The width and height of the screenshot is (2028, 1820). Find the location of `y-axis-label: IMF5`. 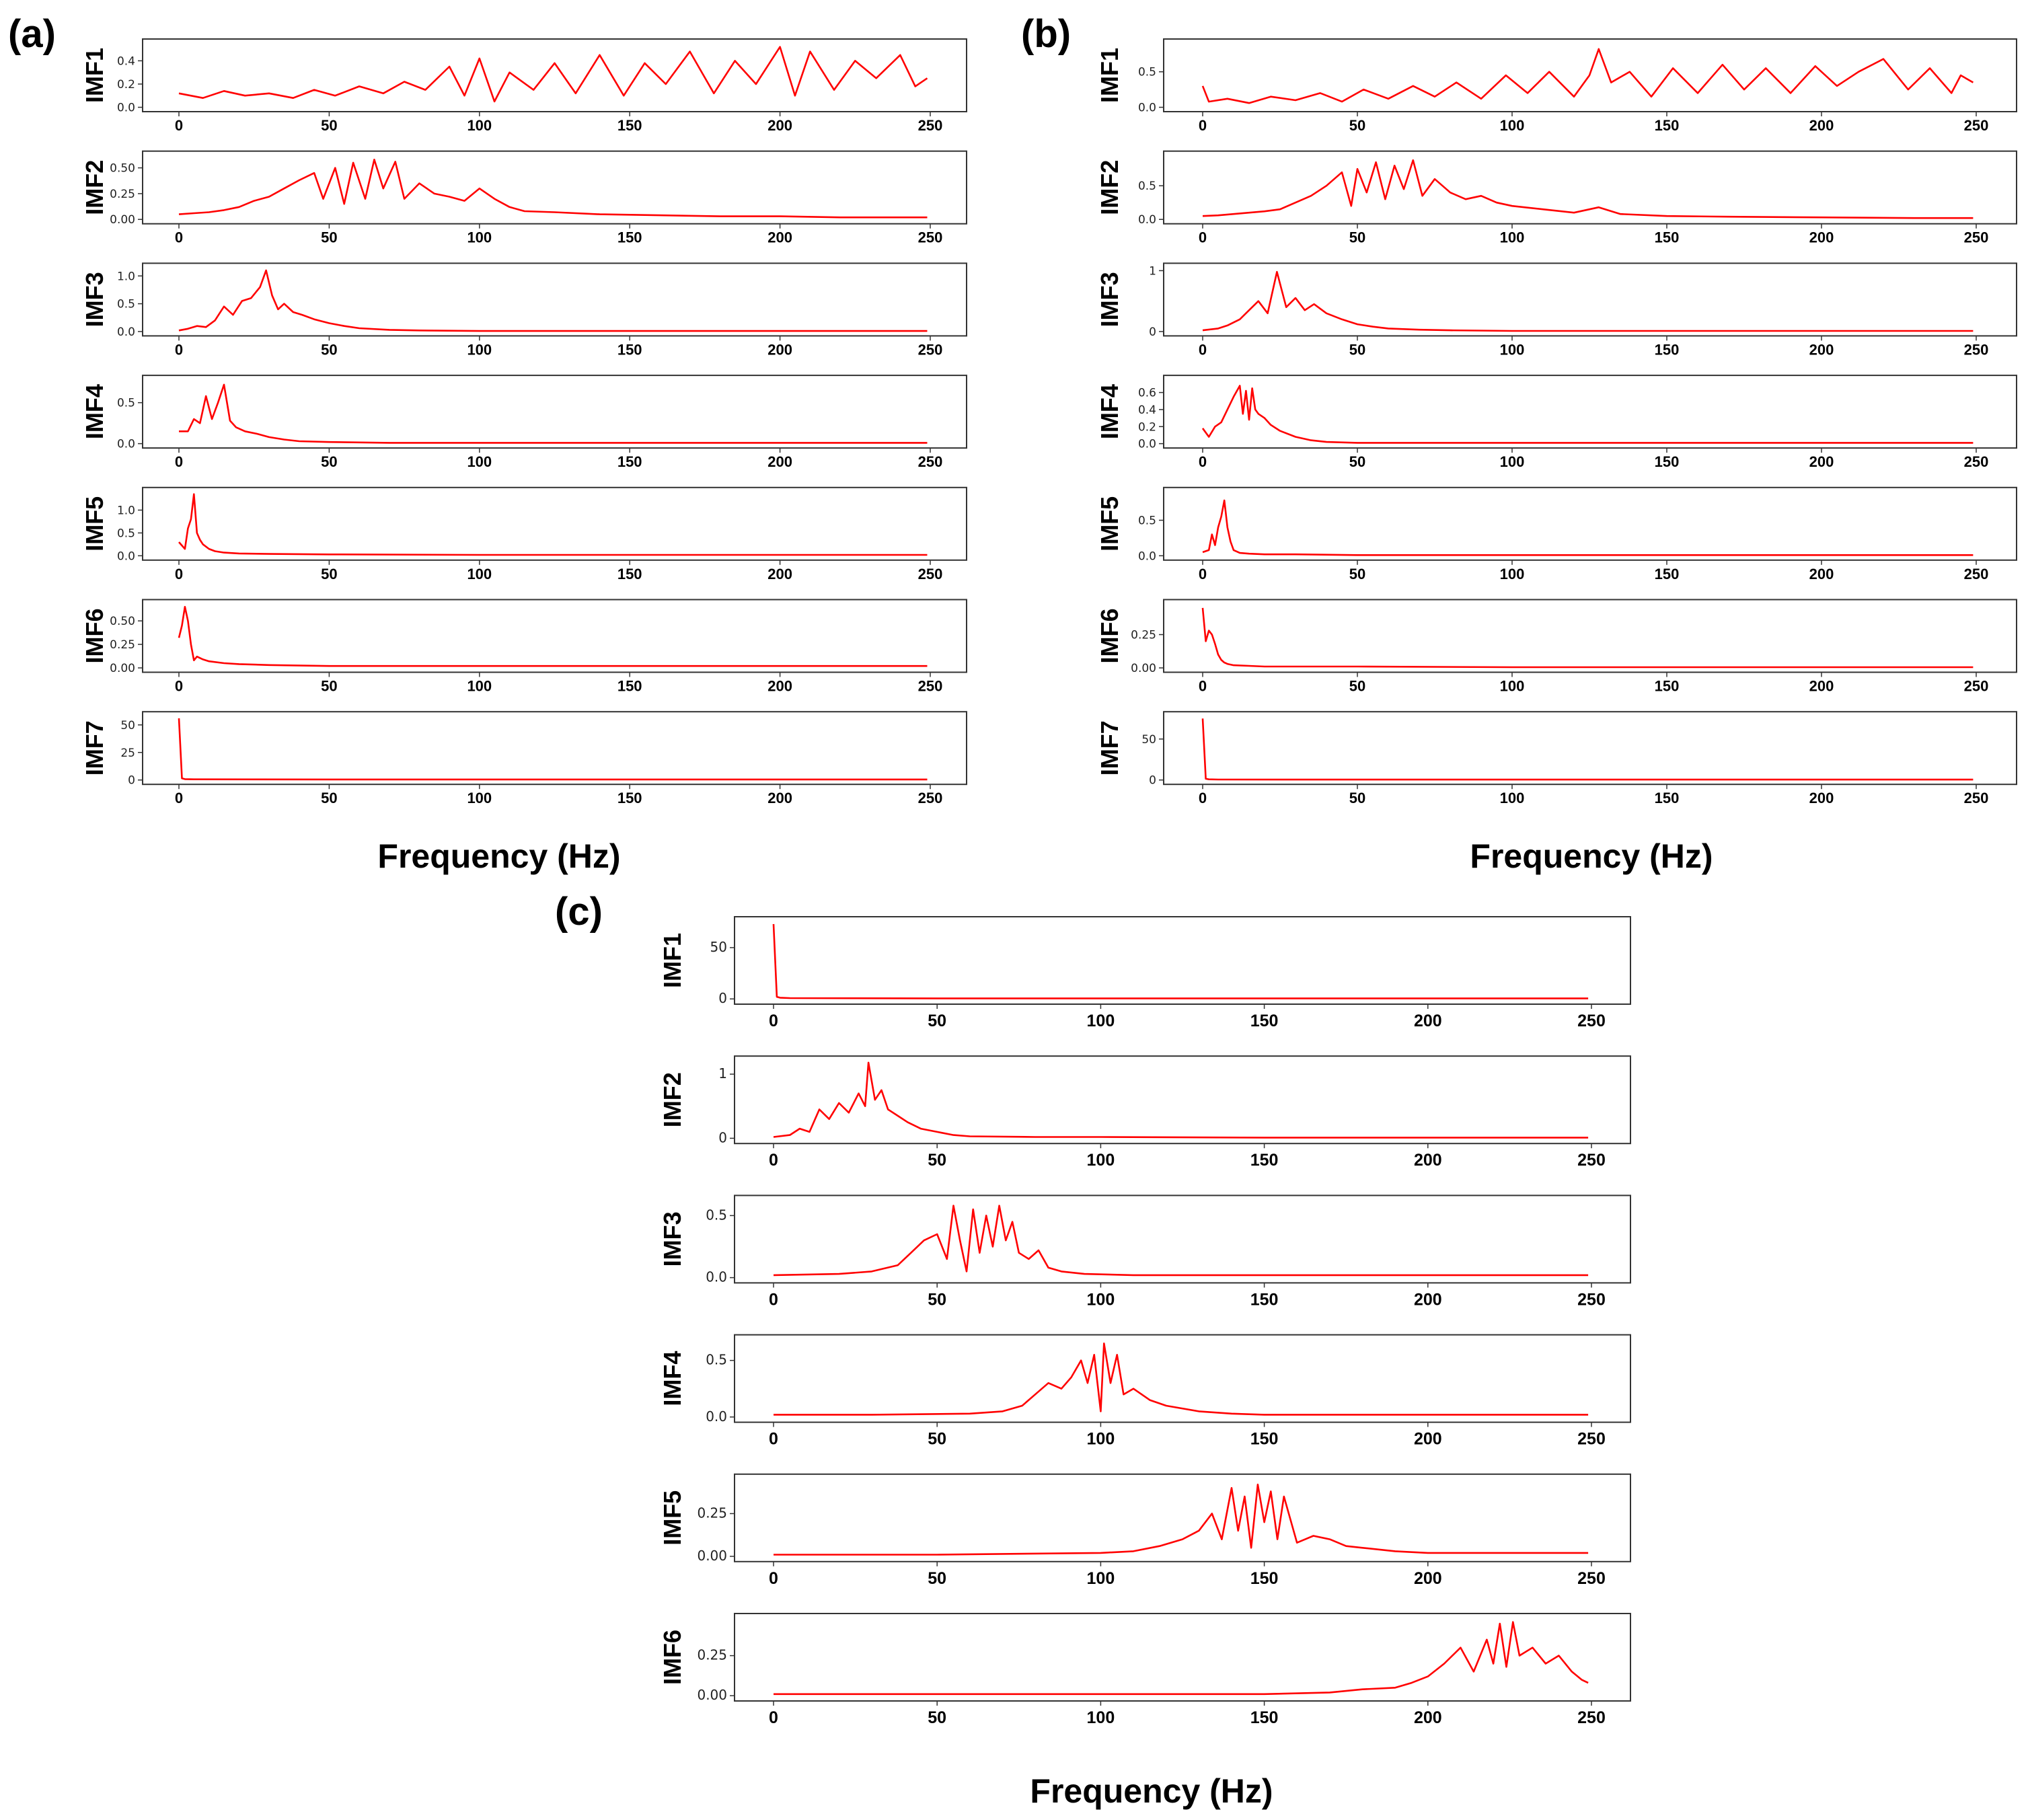

y-axis-label: IMF5 is located at coordinates (95, 524).